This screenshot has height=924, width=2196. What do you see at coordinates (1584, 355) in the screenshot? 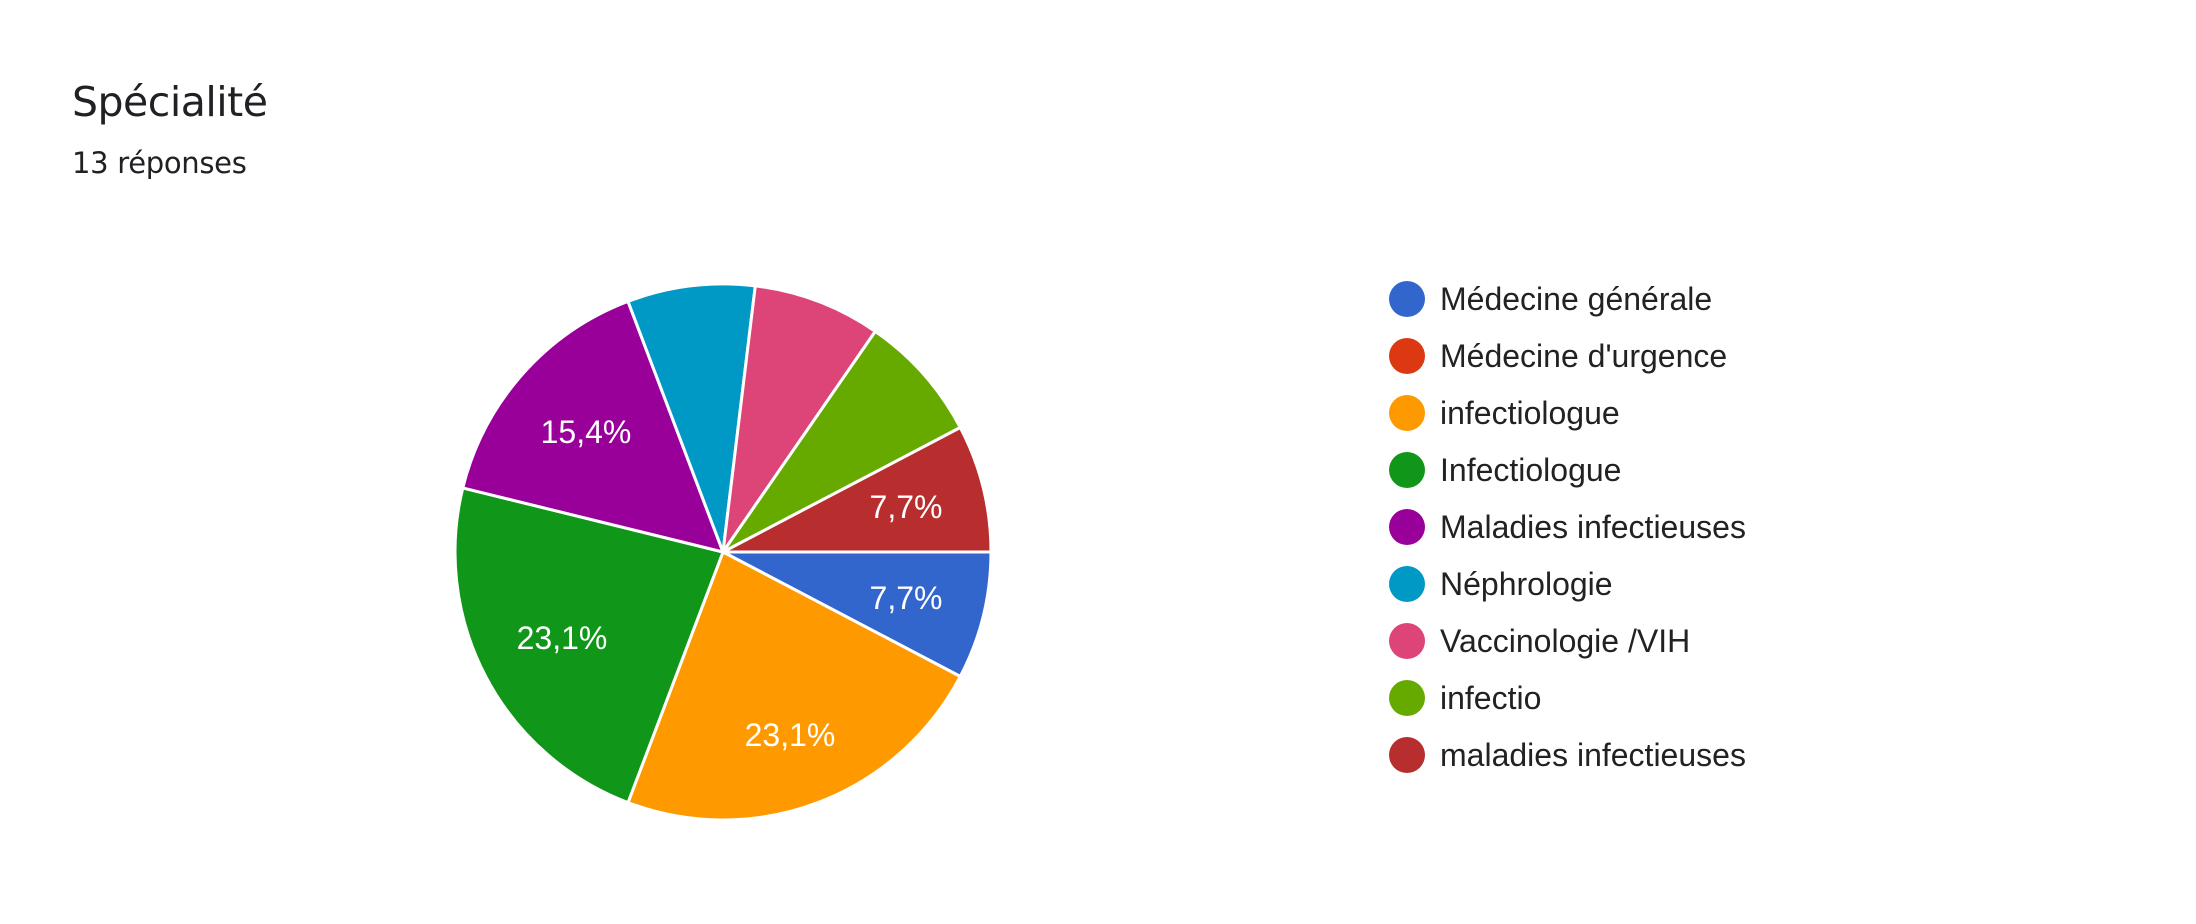
I see `legend-label: Médecine d'urgence` at bounding box center [1584, 355].